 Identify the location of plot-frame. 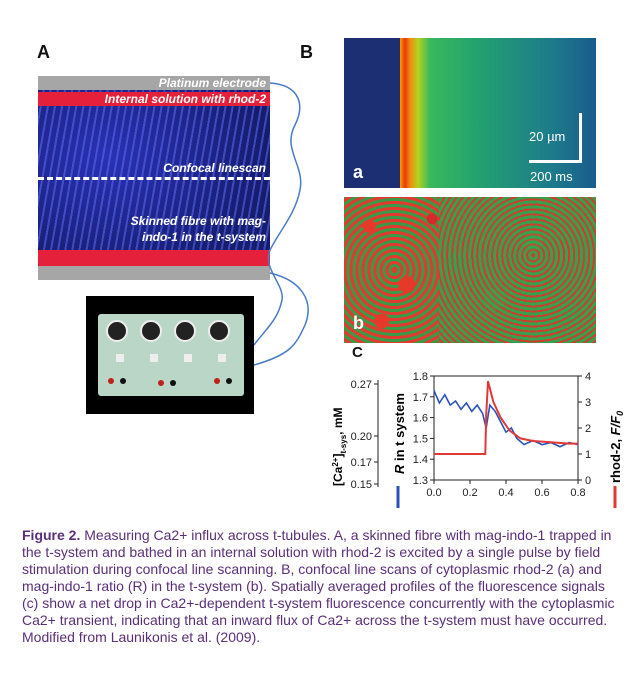
(506, 428).